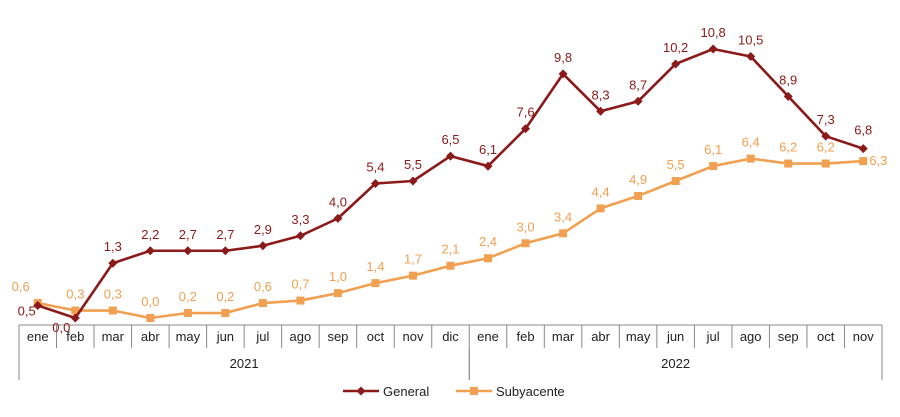 The height and width of the screenshot is (417, 900). I want to click on legend-label: Subyacente, so click(530, 391).